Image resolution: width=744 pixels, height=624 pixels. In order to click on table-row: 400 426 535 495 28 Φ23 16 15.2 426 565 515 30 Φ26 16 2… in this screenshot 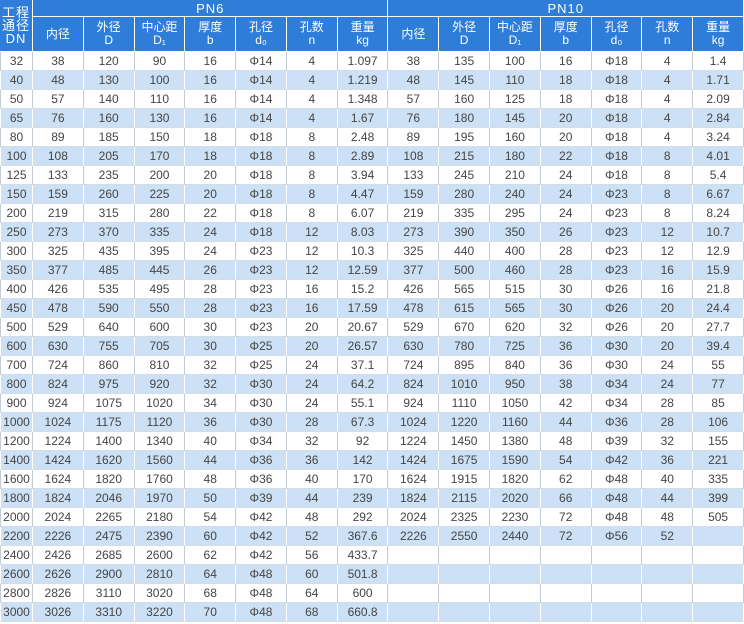, I will do `click(372, 289)`.